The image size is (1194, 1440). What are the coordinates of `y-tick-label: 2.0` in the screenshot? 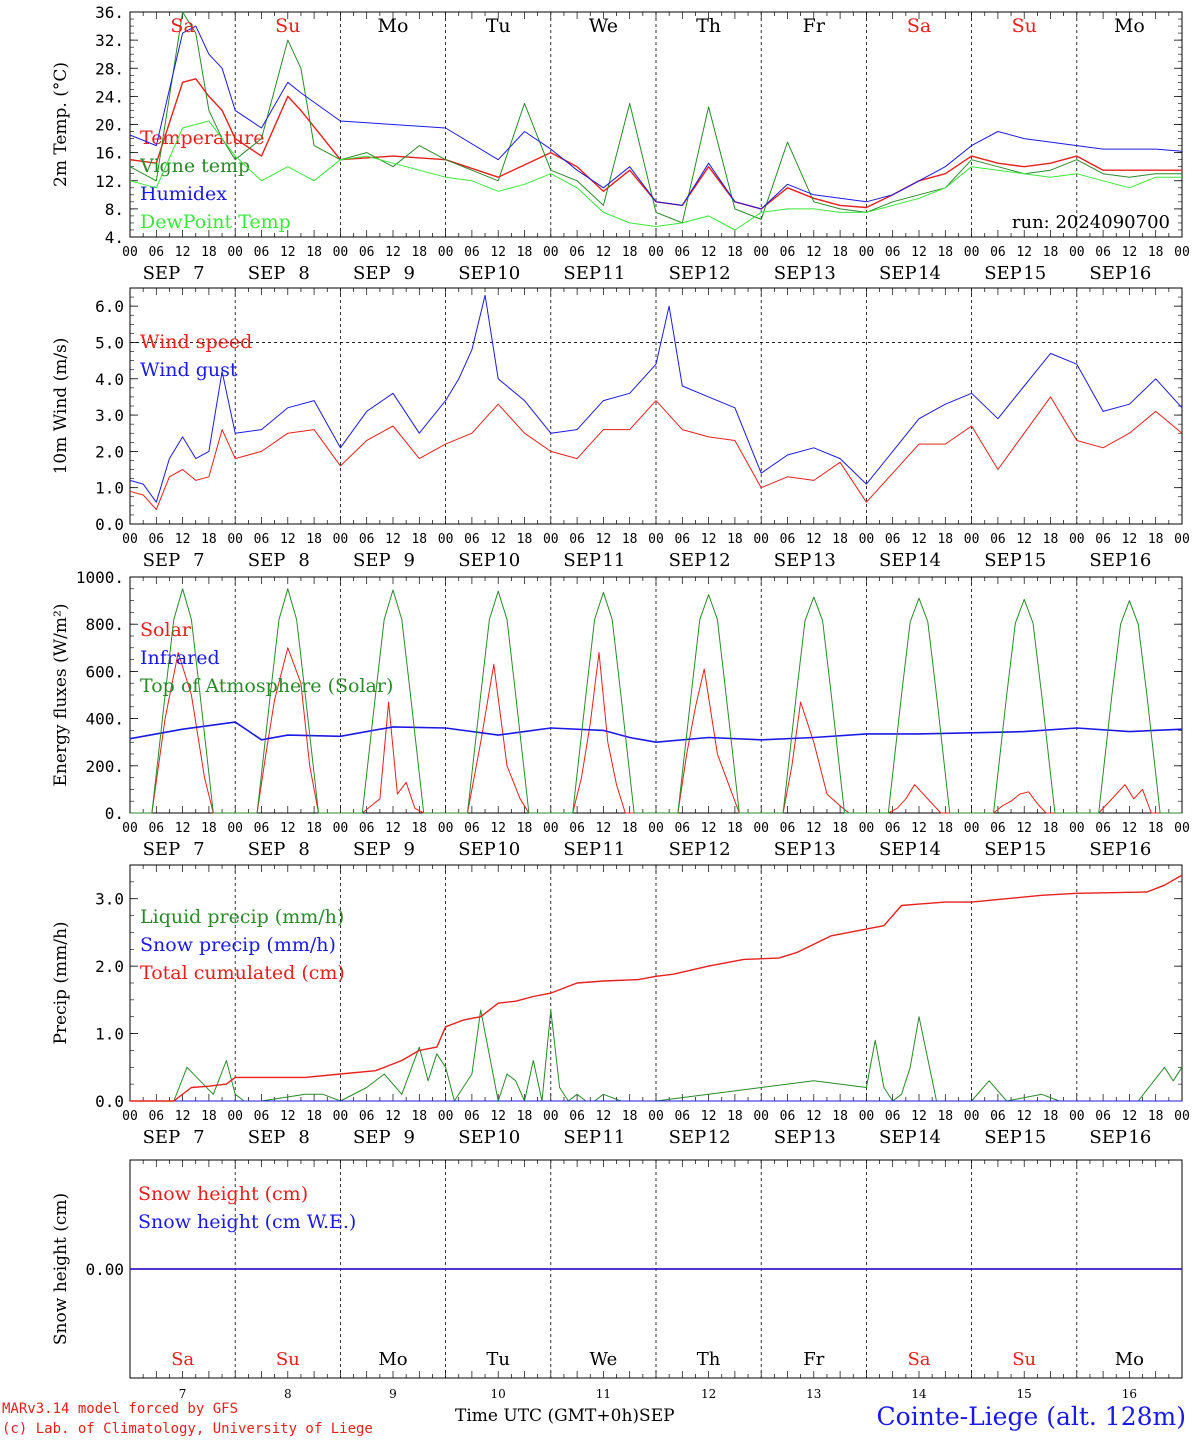 It's located at (109, 451).